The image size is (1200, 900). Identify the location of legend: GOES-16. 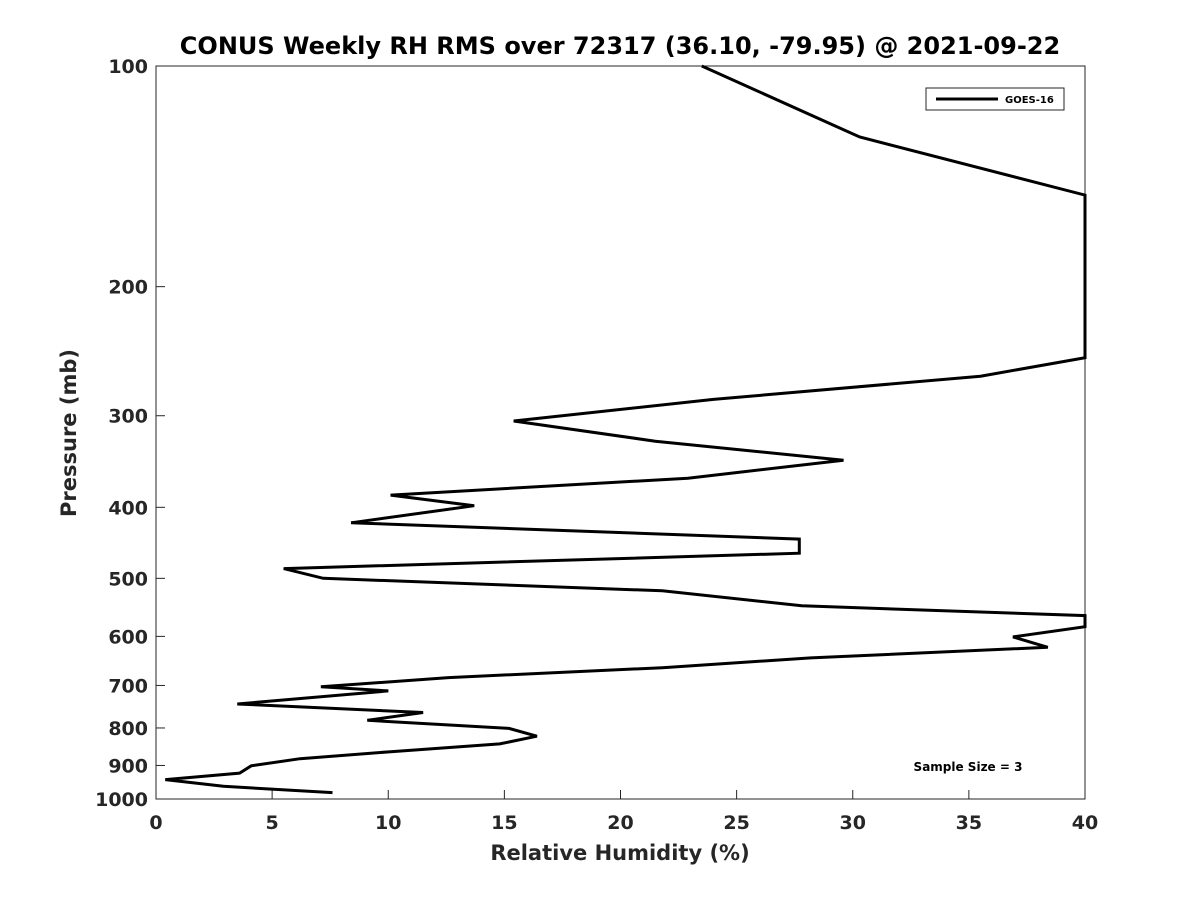
(995, 99).